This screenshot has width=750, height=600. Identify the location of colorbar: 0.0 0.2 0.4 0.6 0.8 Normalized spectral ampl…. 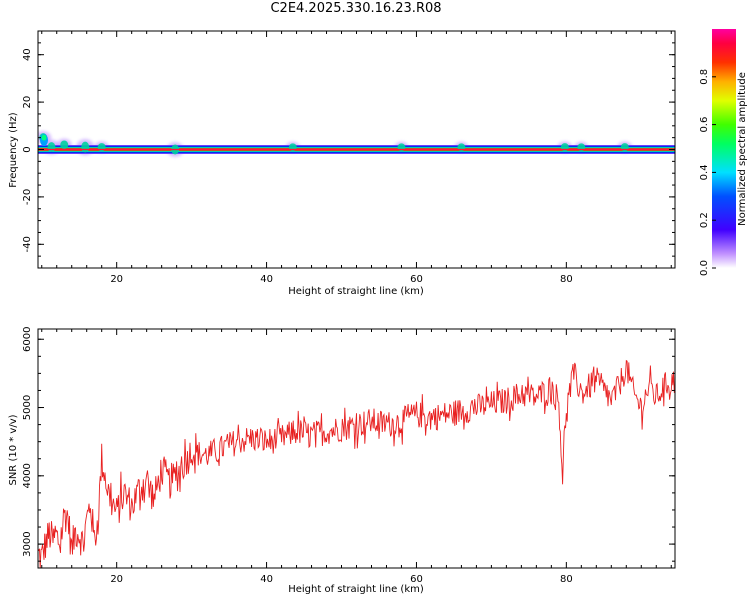
(723, 152).